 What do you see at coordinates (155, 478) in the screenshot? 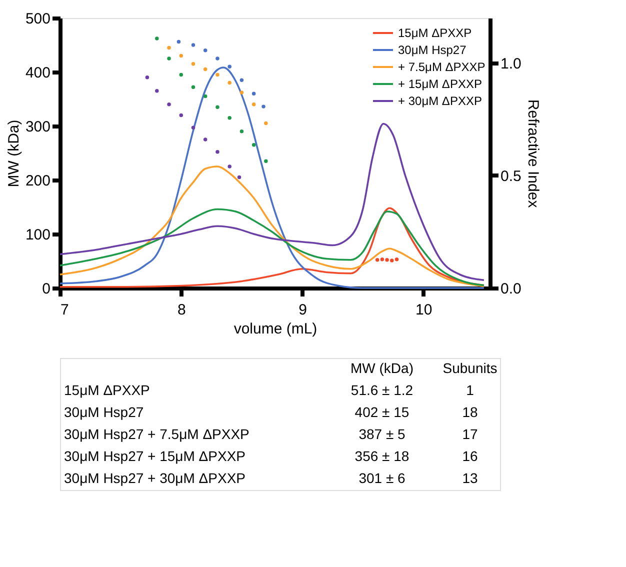
I see `text: 30μM Hsp27 + 30μM ΔPXXP` at bounding box center [155, 478].